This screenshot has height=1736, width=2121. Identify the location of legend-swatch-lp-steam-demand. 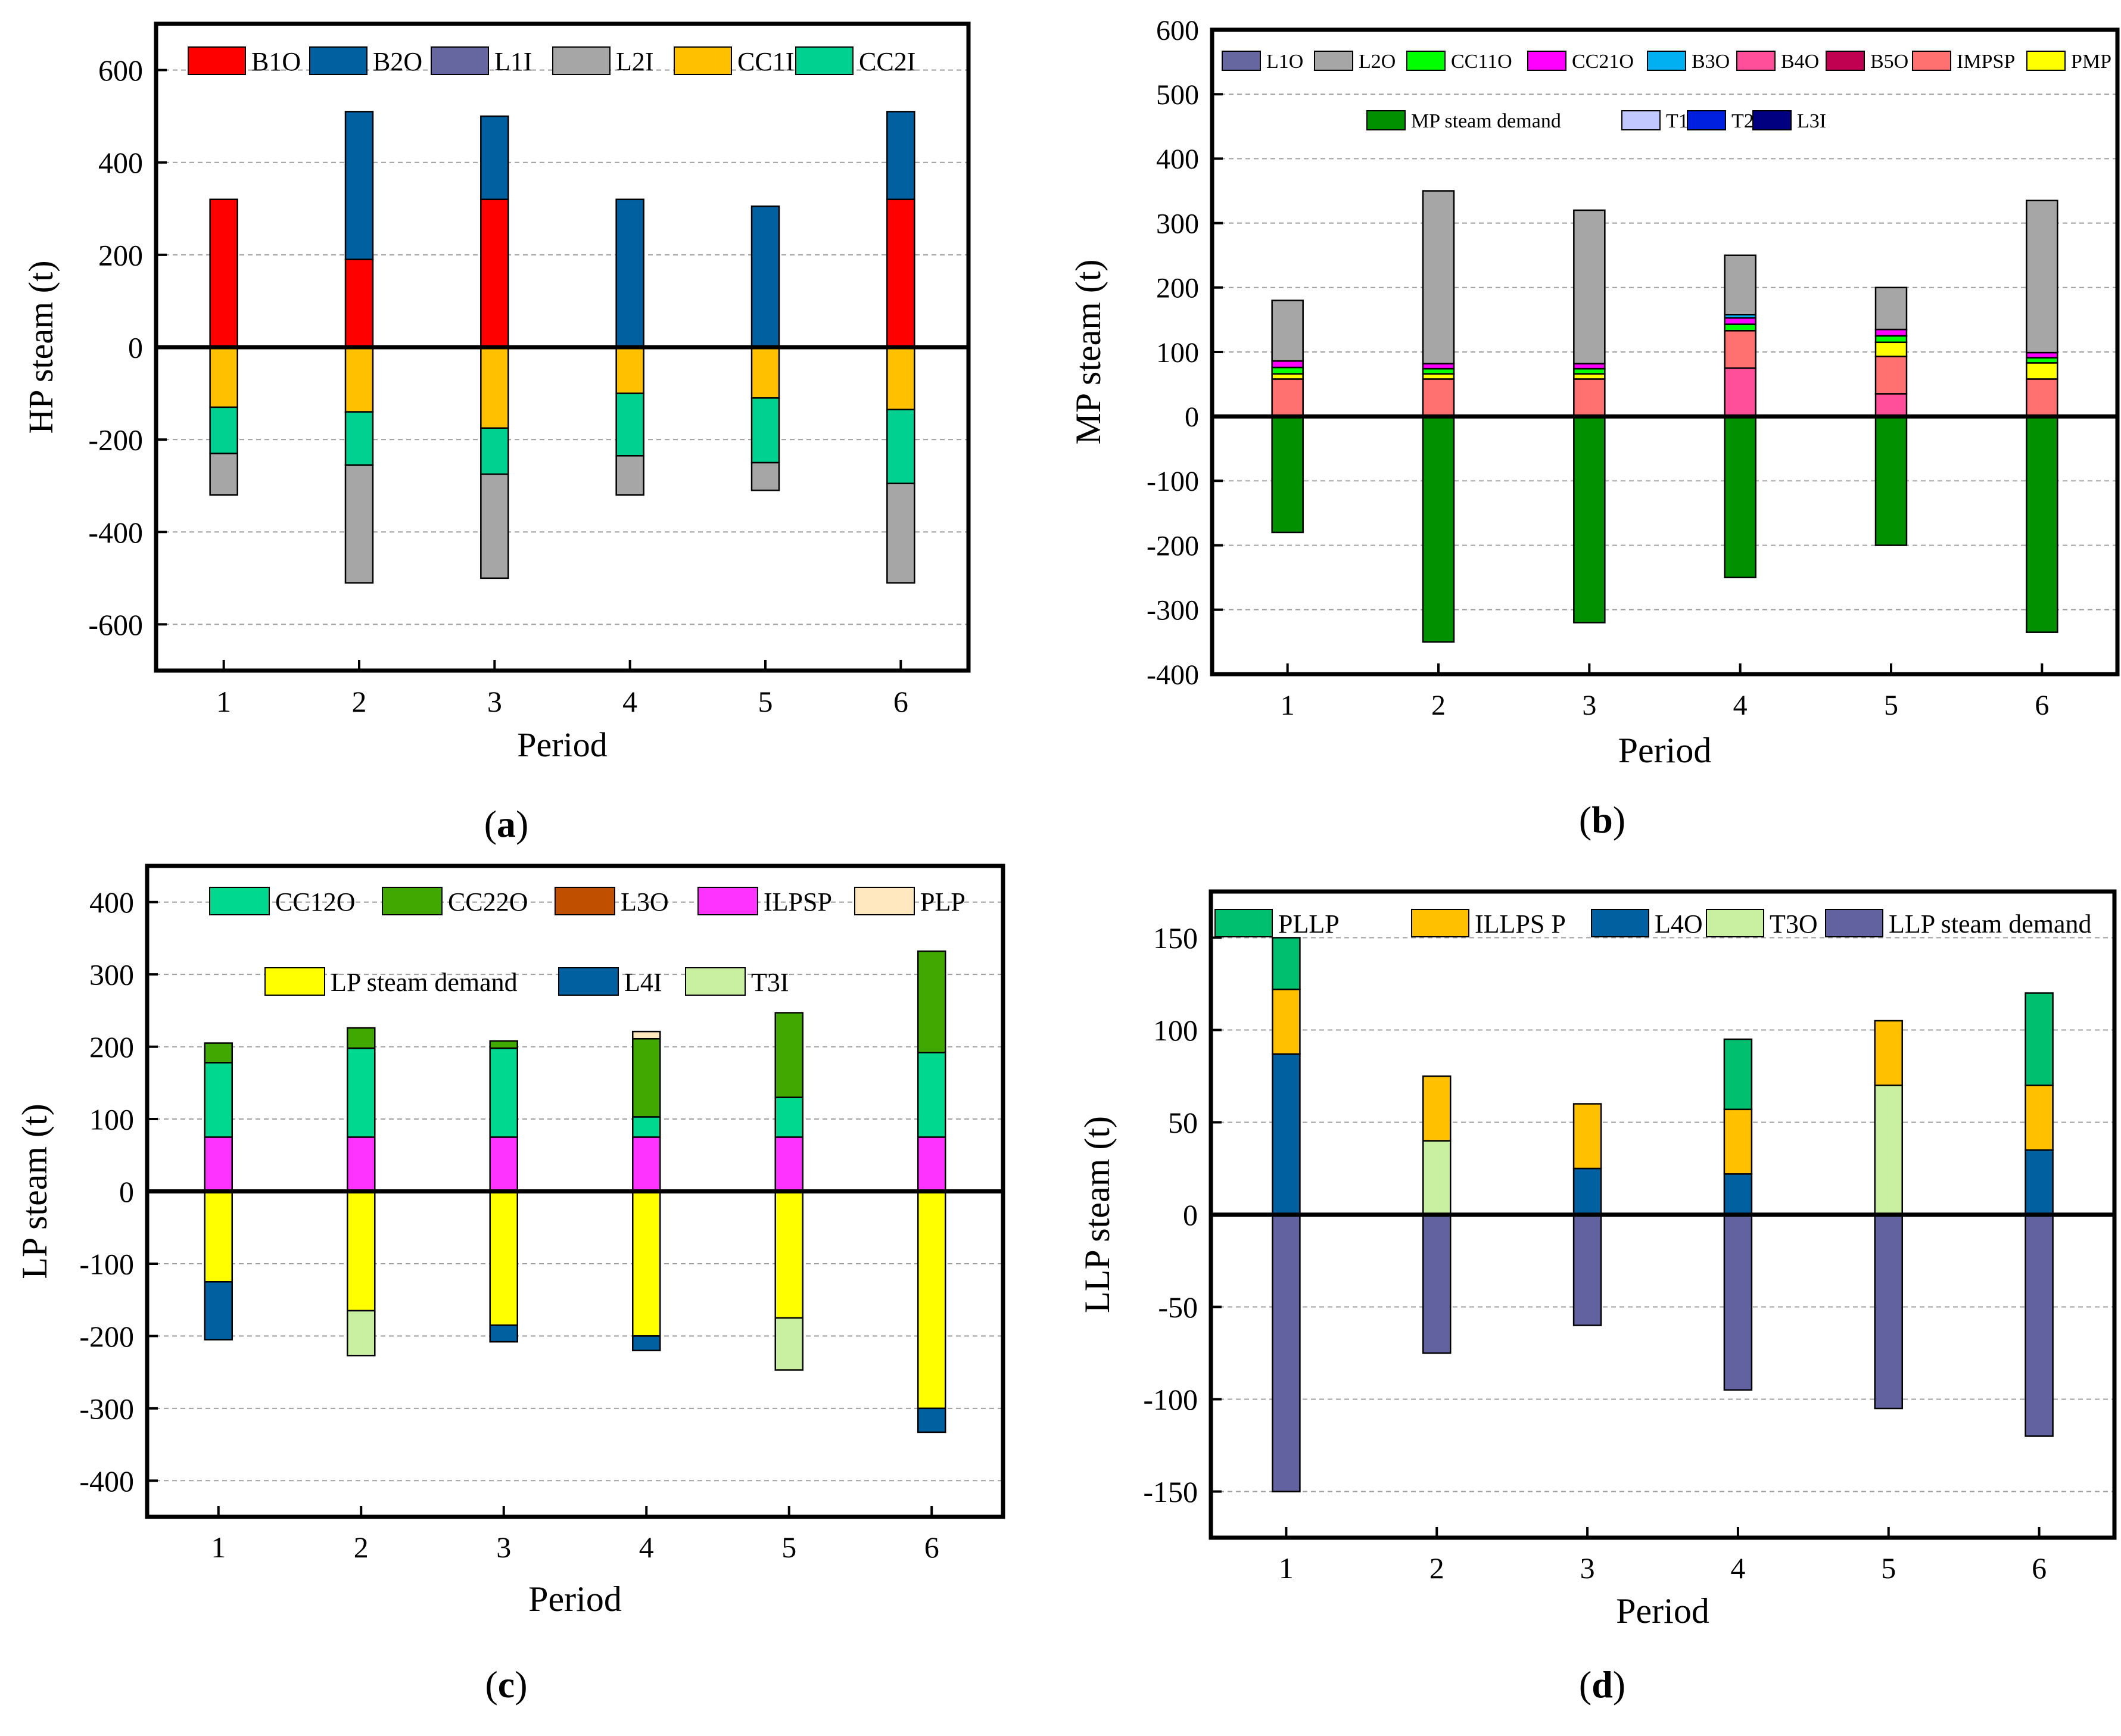
(294, 981).